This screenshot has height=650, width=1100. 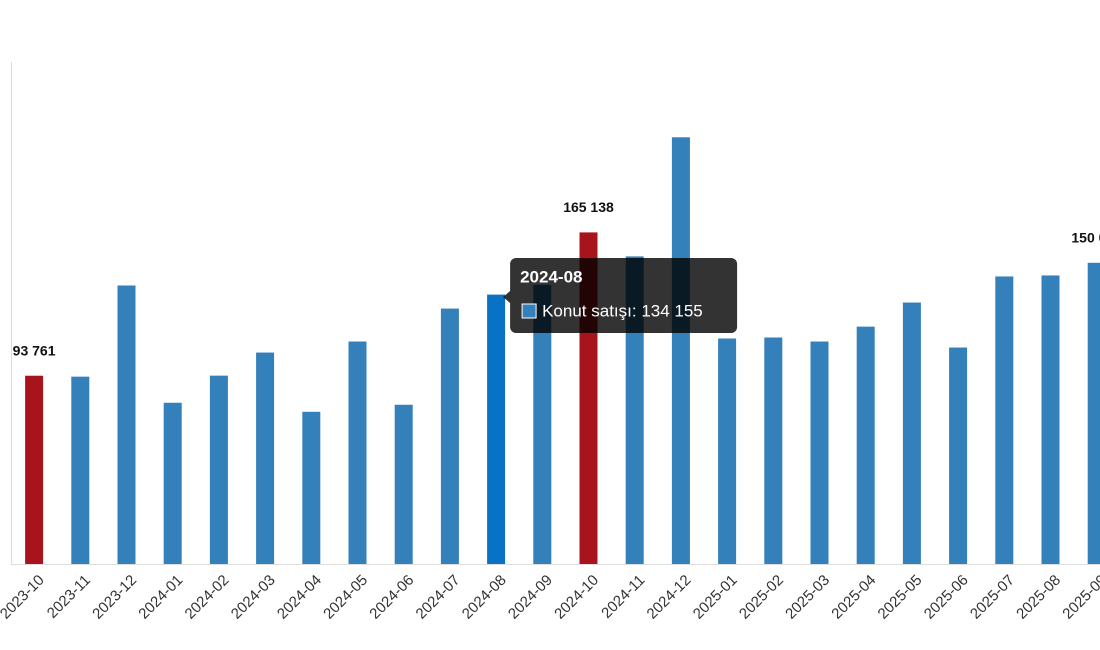 I want to click on tooltip-swatch, so click(x=529, y=311).